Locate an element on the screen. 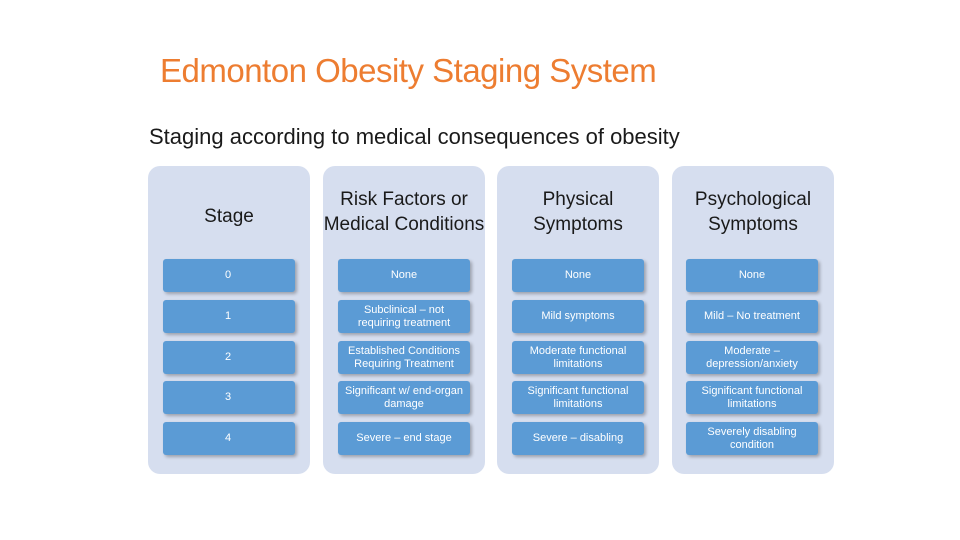  physical-symptoms-cell: Significant functional limitations is located at coordinates (578, 397).